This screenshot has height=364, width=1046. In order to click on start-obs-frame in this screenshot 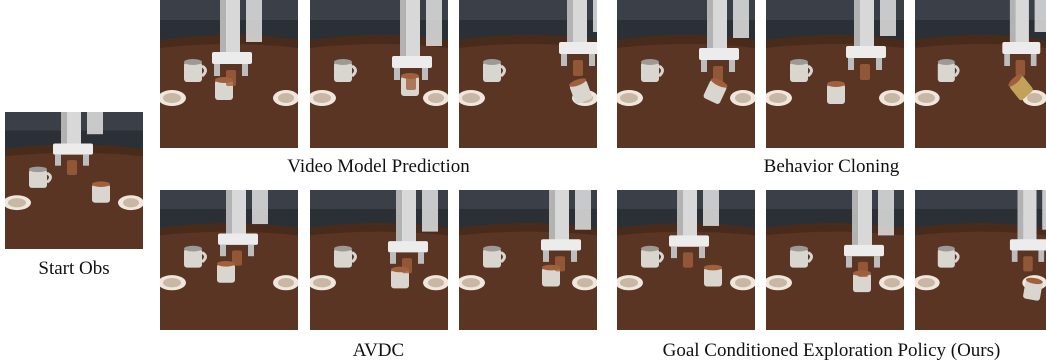, I will do `click(74, 180)`.